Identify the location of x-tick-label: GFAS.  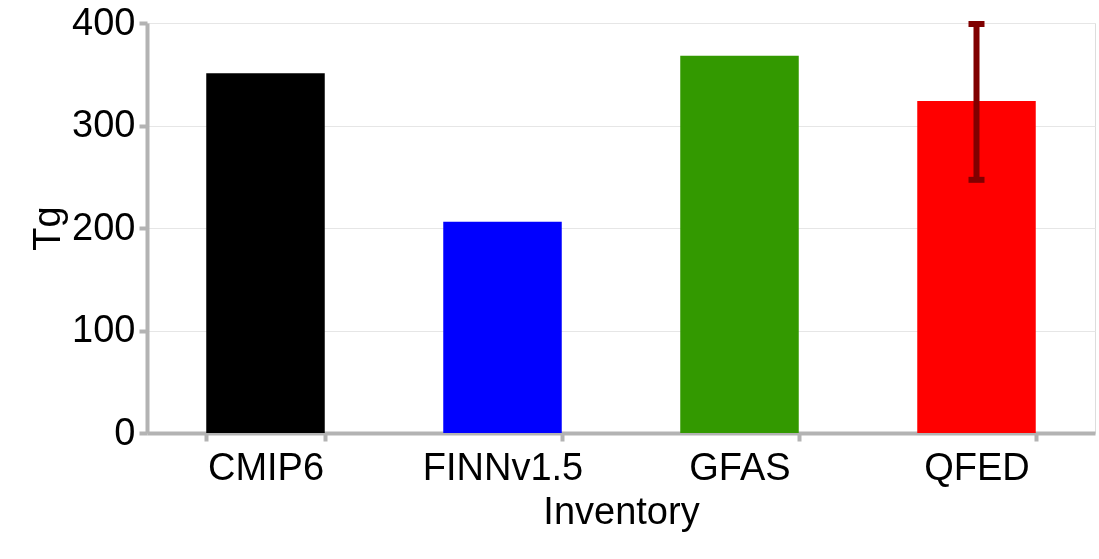
(740, 466).